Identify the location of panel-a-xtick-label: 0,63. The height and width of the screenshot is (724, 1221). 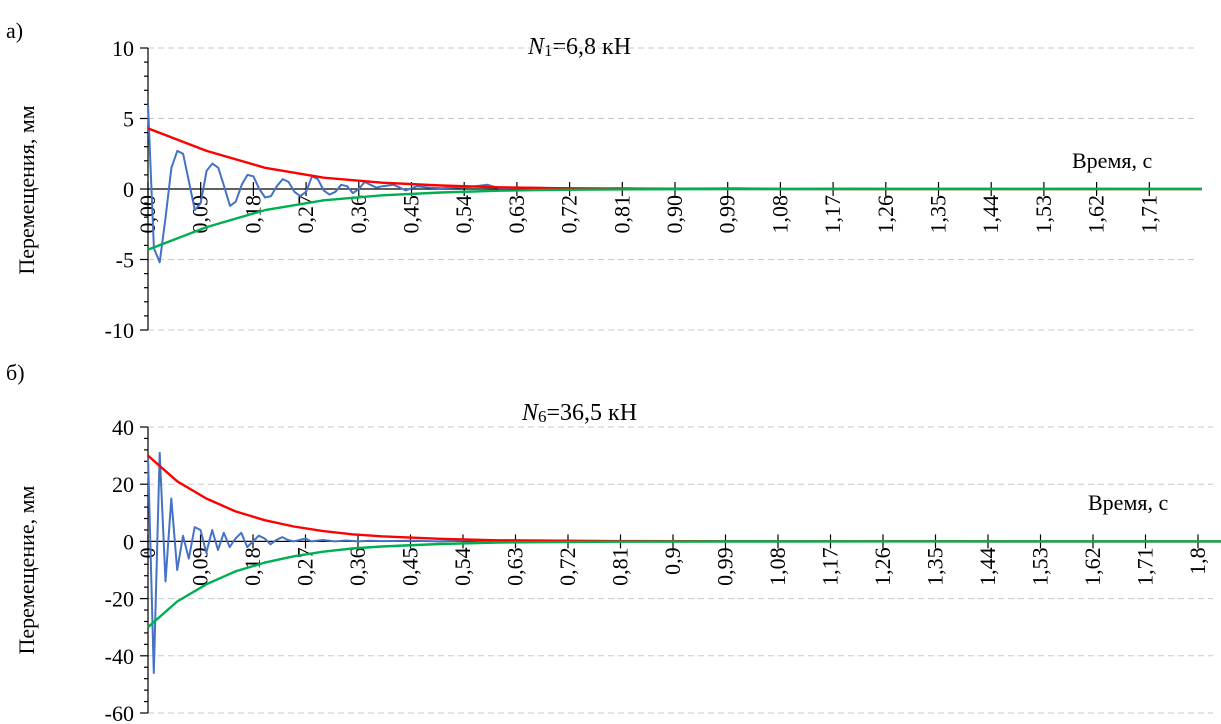
(516, 214).